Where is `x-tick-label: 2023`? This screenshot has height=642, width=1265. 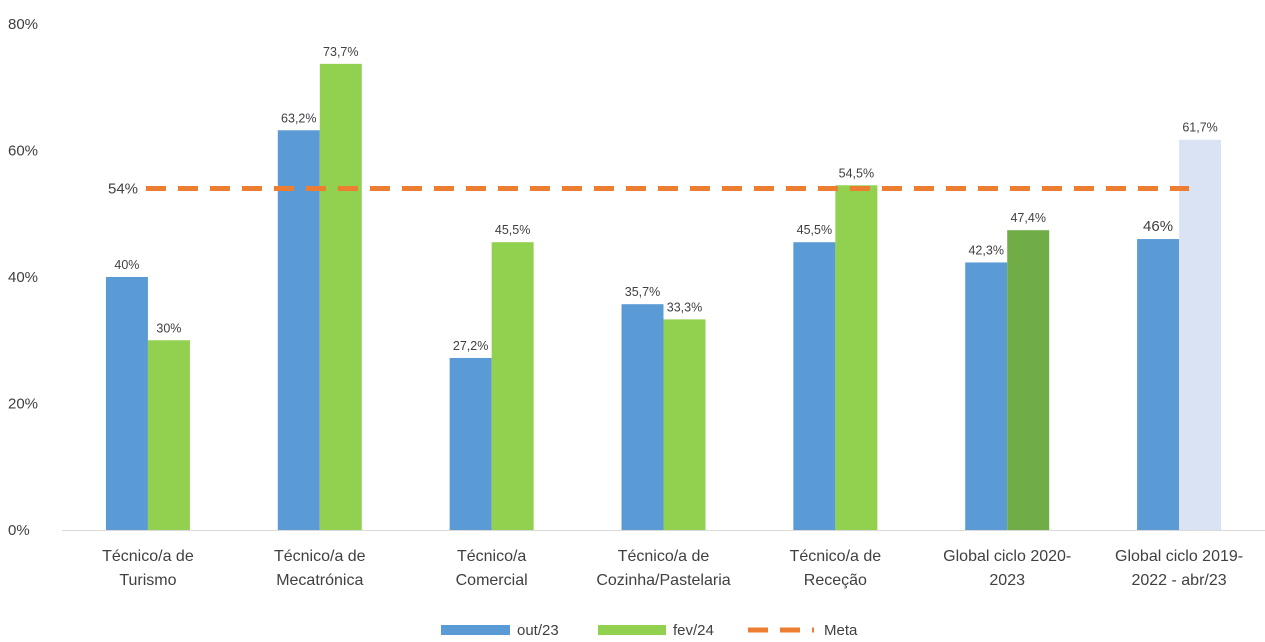
x-tick-label: 2023 is located at coordinates (1007, 580).